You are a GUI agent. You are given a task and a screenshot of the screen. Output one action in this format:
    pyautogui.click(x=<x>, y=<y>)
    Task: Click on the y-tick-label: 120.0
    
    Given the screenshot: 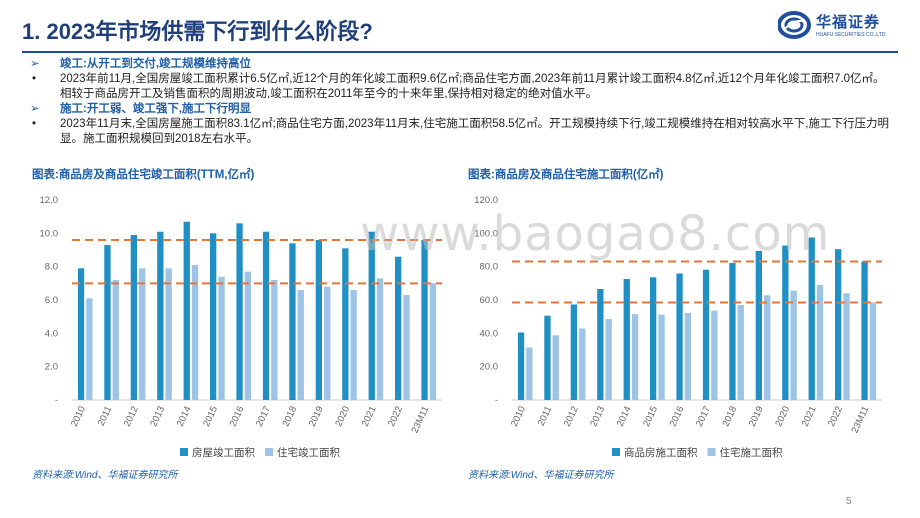 What is the action you would take?
    pyautogui.click(x=486, y=200)
    